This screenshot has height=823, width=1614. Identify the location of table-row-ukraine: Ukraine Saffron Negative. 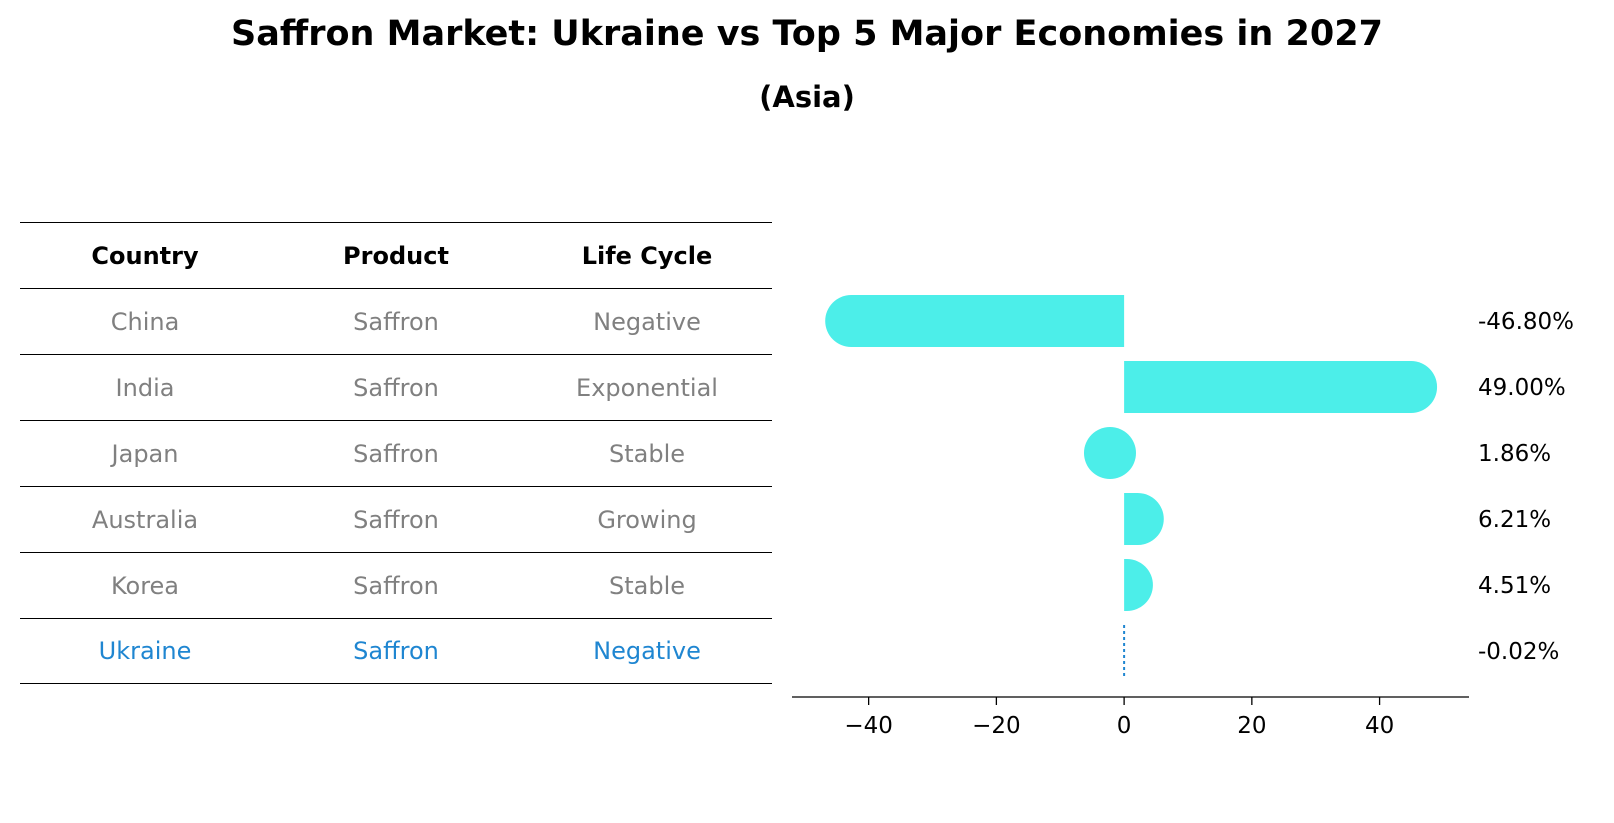
(396, 651).